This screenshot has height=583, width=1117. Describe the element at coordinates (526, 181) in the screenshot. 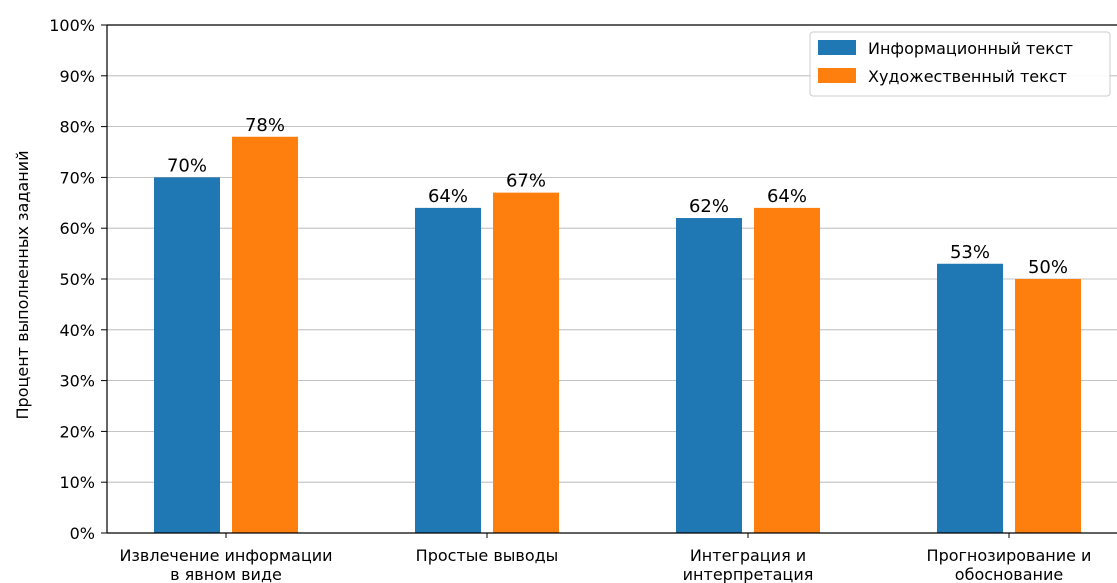

I see `bar-value-label: 67%` at that location.